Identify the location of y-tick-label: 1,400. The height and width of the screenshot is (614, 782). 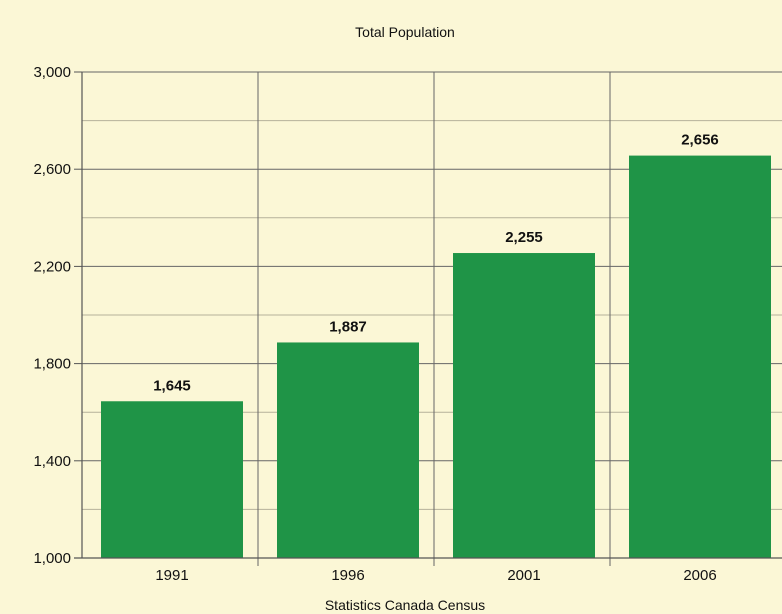
(52, 461).